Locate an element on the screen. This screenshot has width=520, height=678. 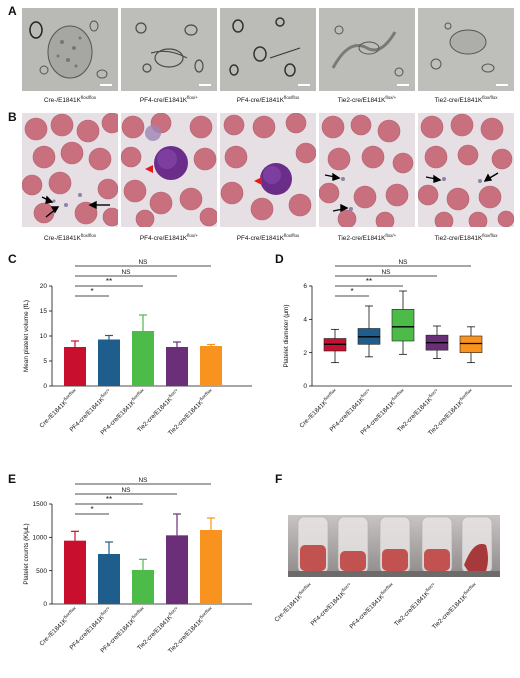
chart-c-ylabel: Mean platelet volume (fL) is located at coordinates (26, 336).